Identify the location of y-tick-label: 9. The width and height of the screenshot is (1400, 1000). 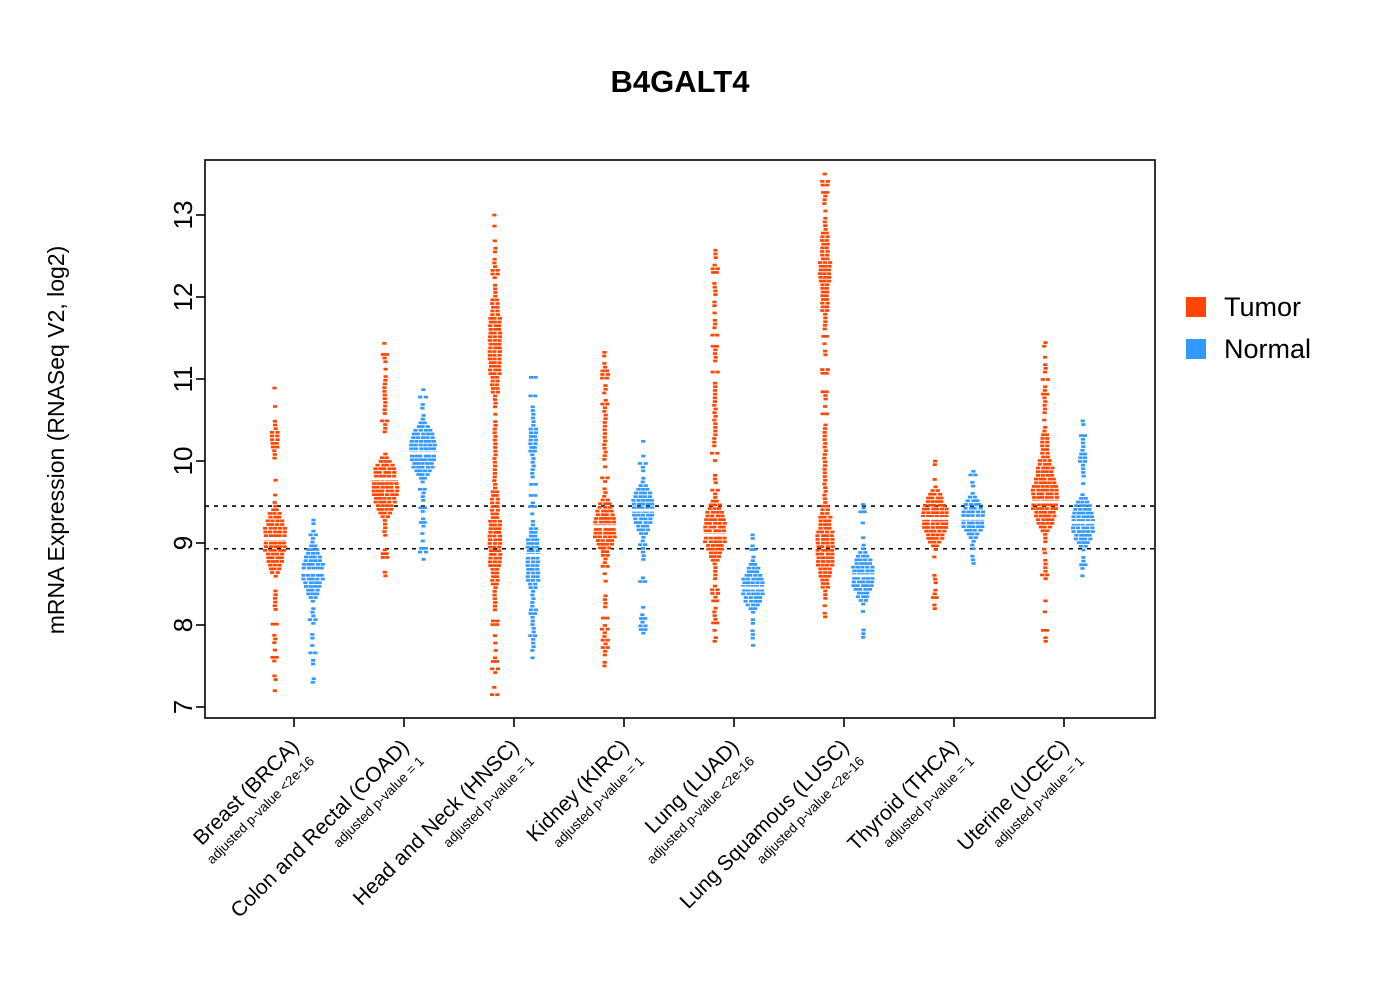
(183, 543).